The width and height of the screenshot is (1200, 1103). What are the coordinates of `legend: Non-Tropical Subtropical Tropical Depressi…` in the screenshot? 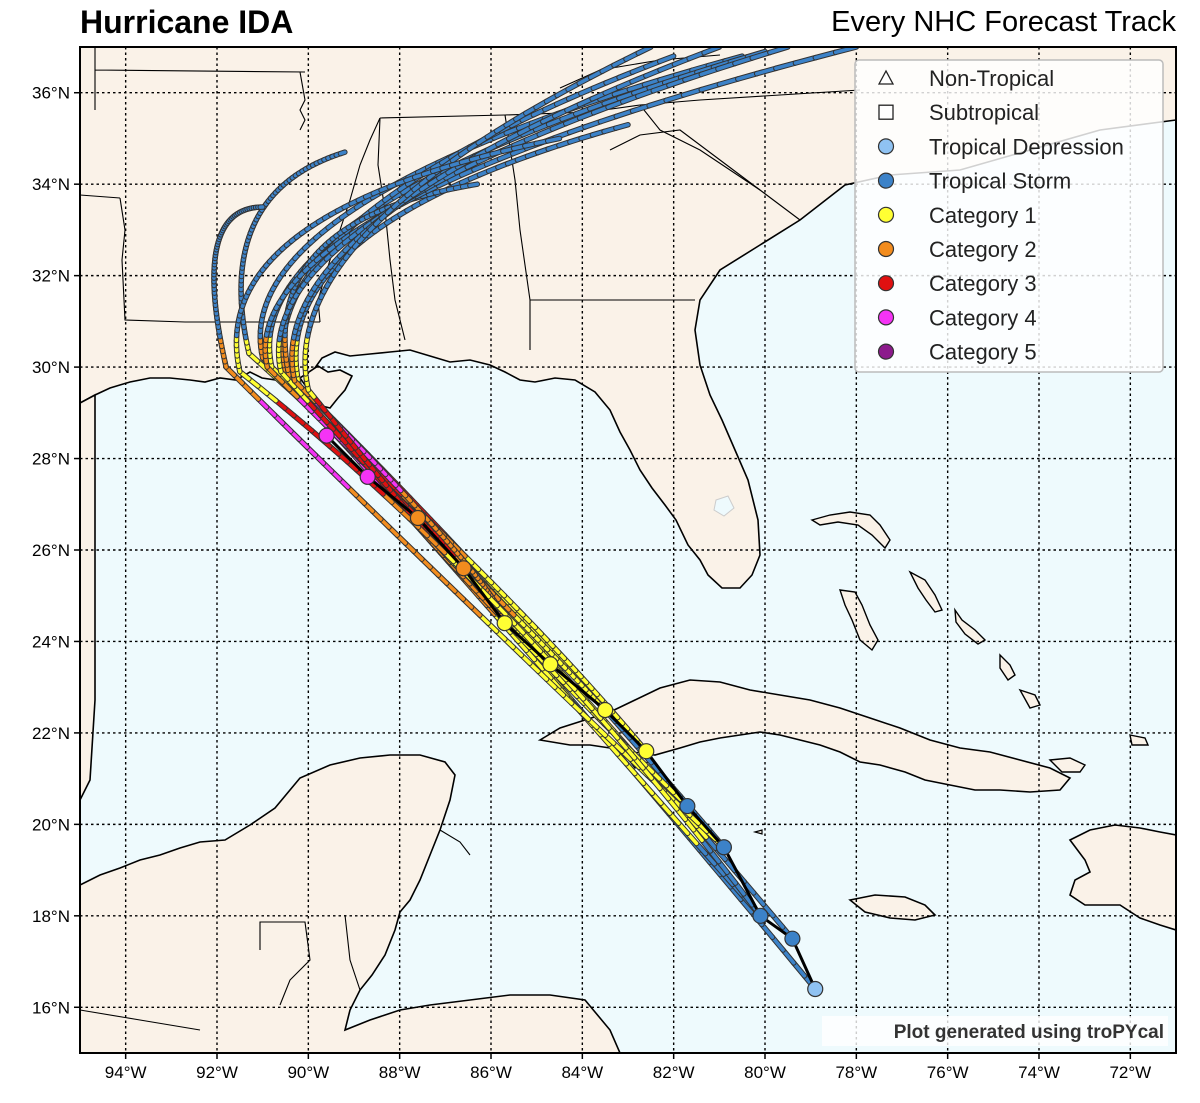 It's located at (1009, 216).